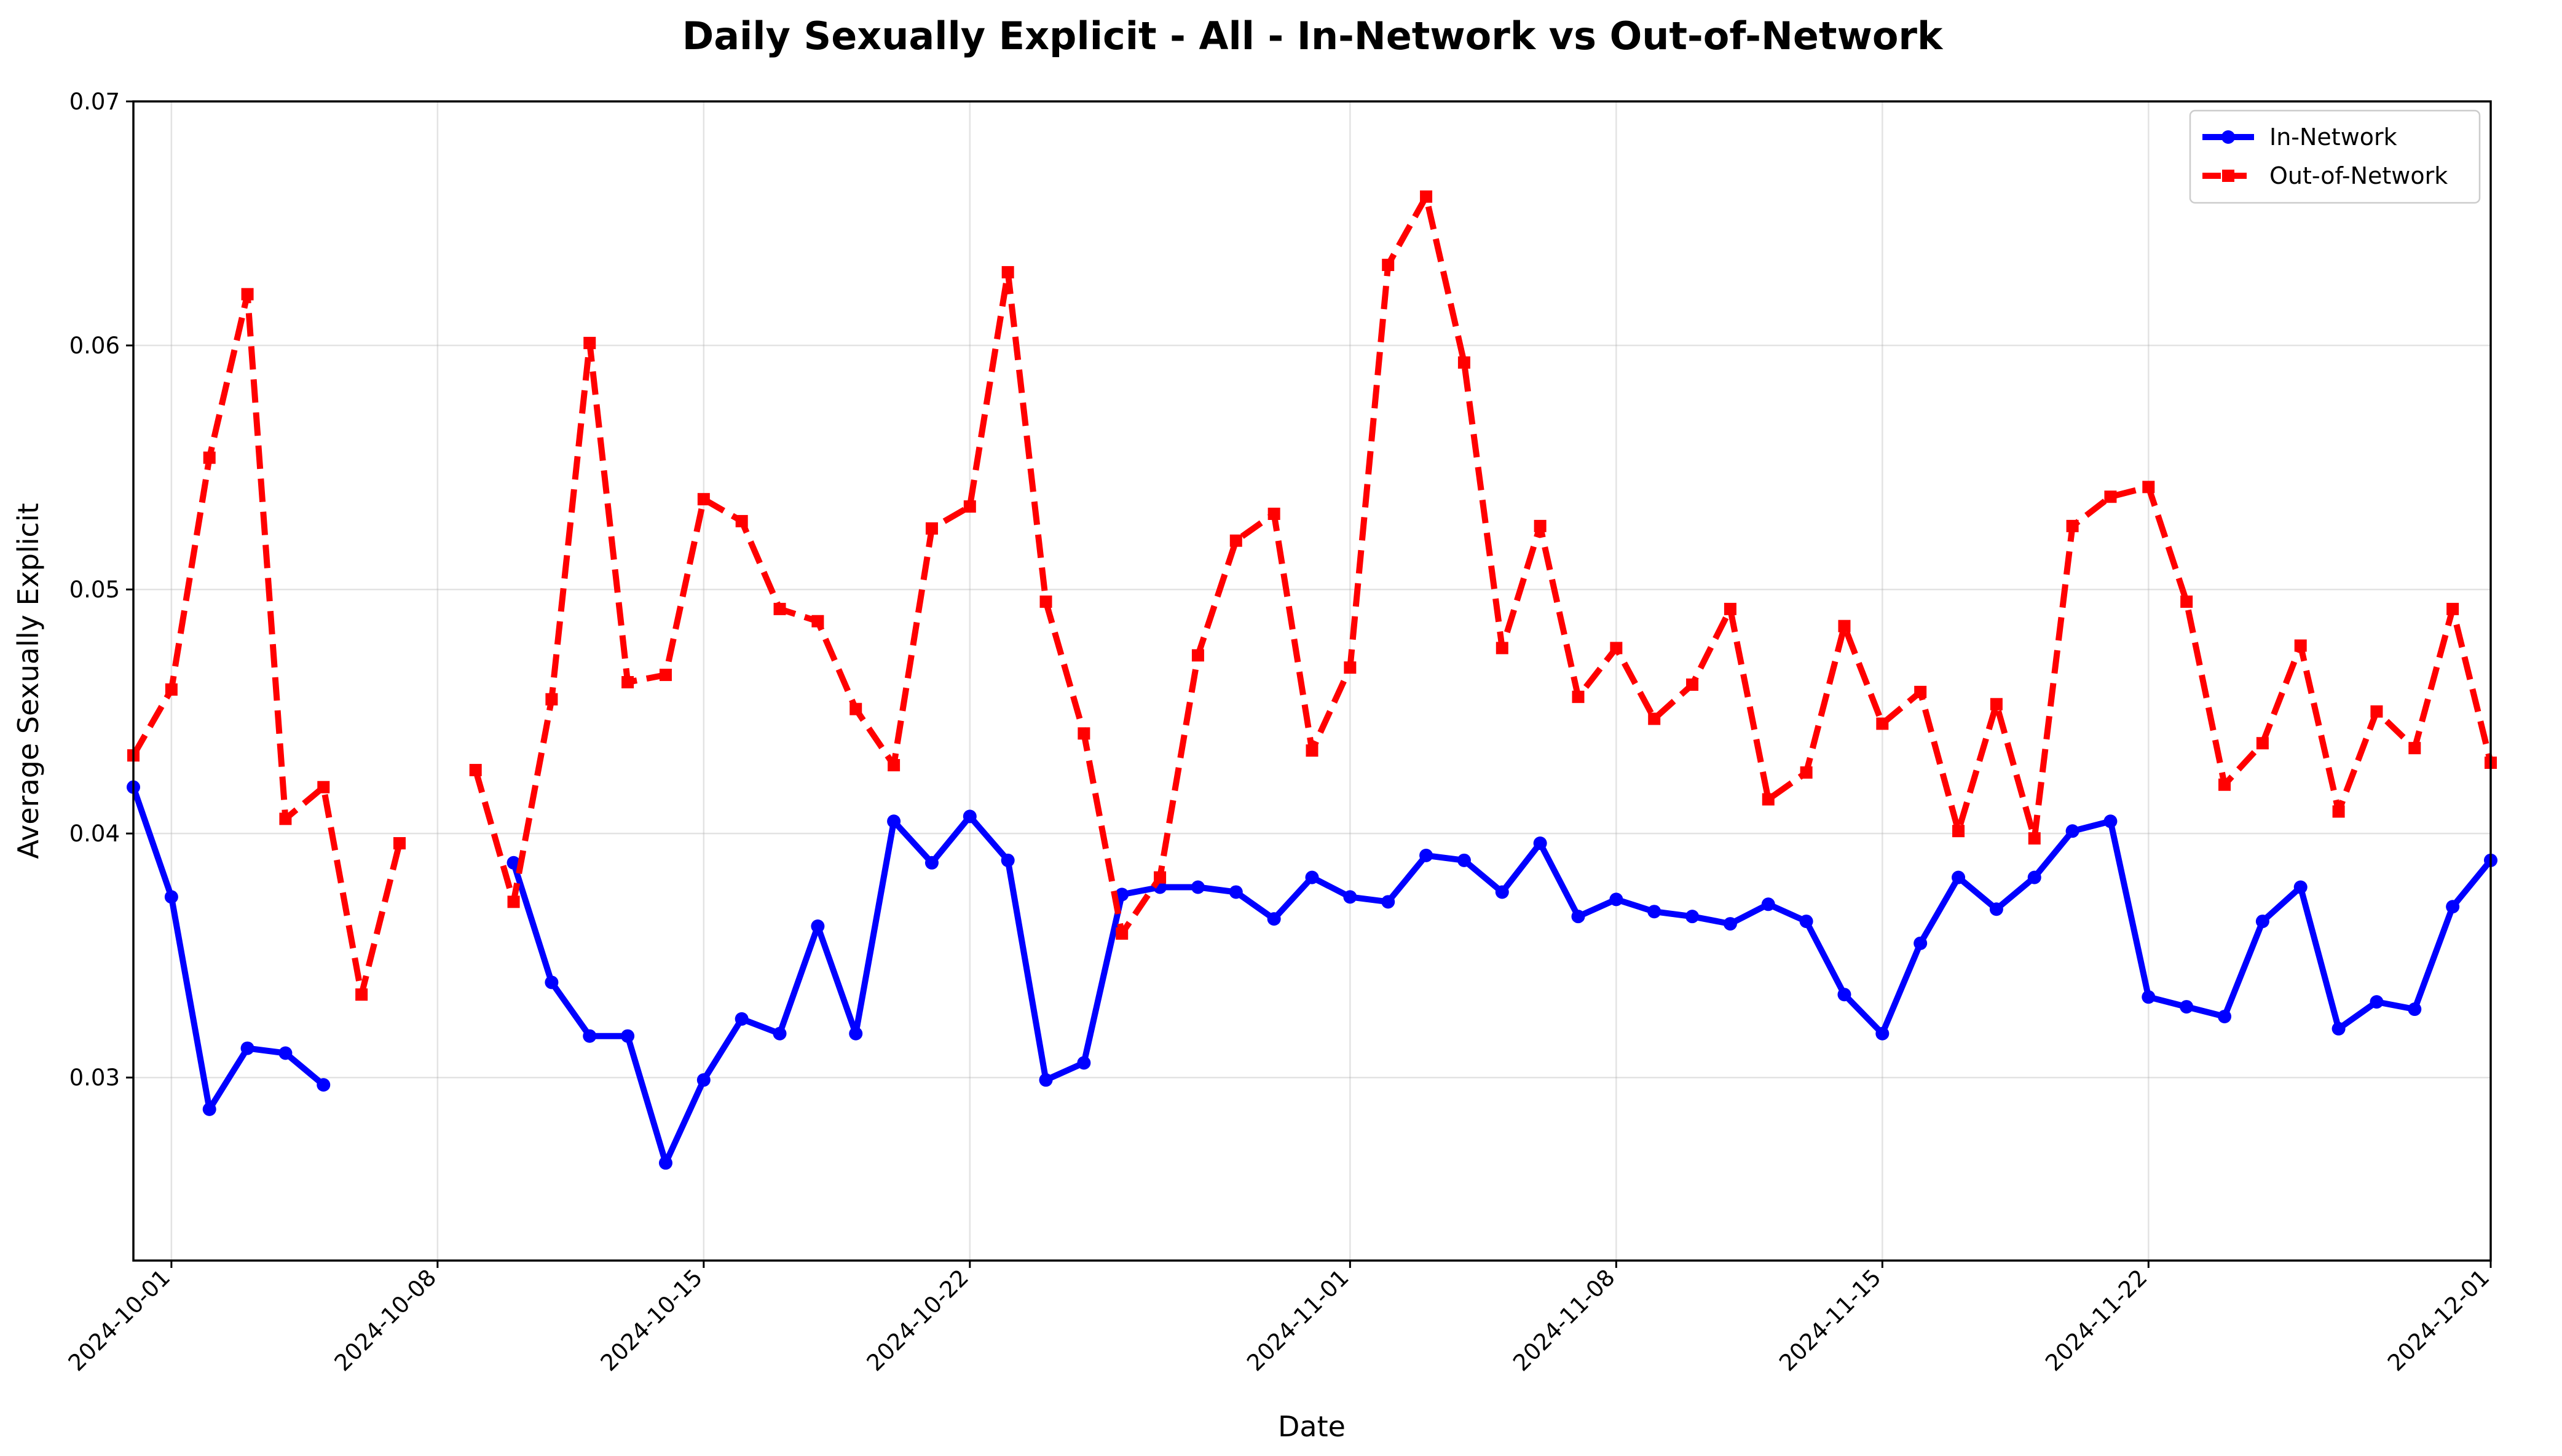 This screenshot has width=2562, height=1456. I want to click on legend-marker-out-of-network, so click(2228, 176).